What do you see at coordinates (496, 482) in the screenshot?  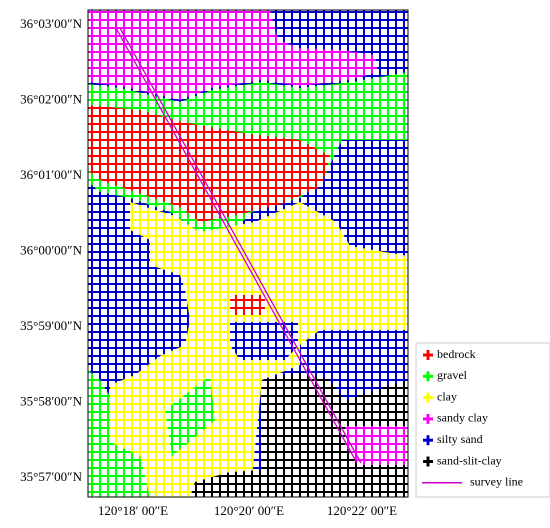 I see `legend-label: survey line` at bounding box center [496, 482].